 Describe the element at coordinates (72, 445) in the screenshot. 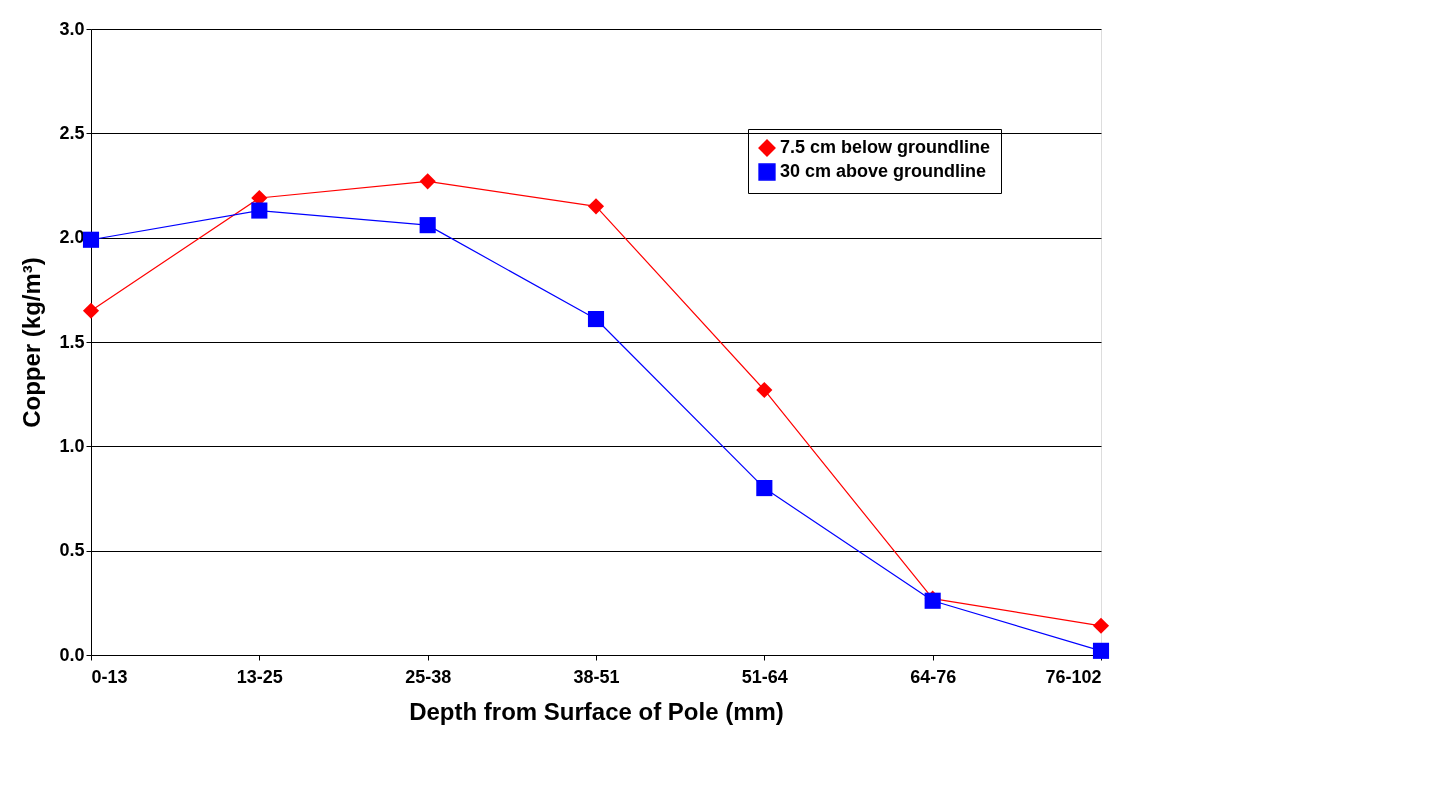

I see `y-tick-label: 1.0` at that location.